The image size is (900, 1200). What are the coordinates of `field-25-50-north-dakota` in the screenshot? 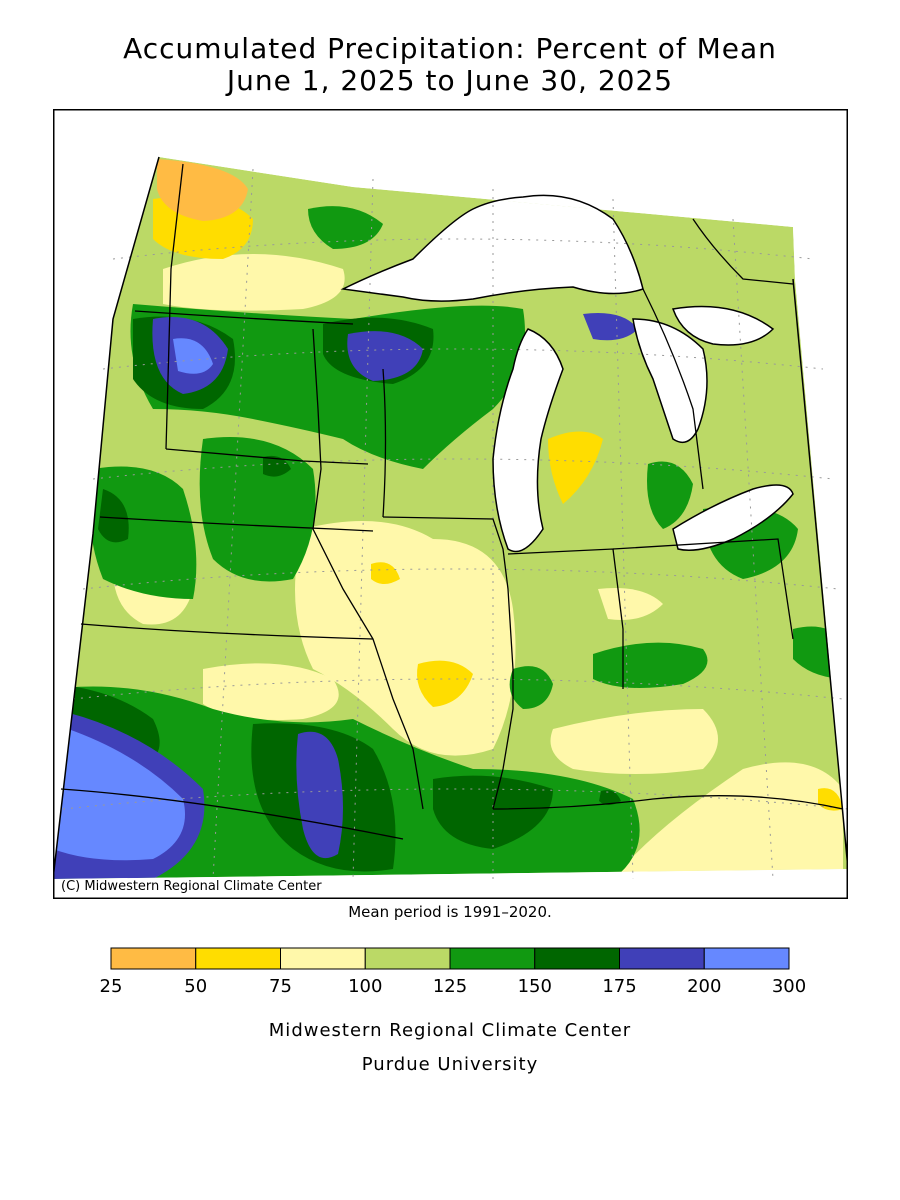 It's located at (202, 190).